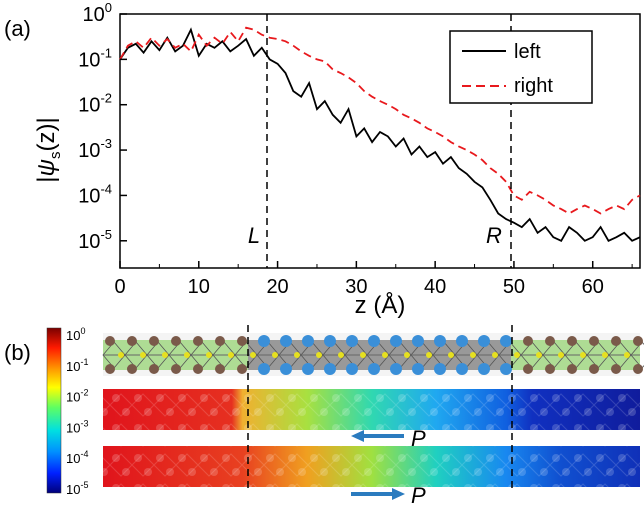  What do you see at coordinates (95, 58) in the screenshot?
I see `y-tick-label: 10⁻¹` at bounding box center [95, 58].